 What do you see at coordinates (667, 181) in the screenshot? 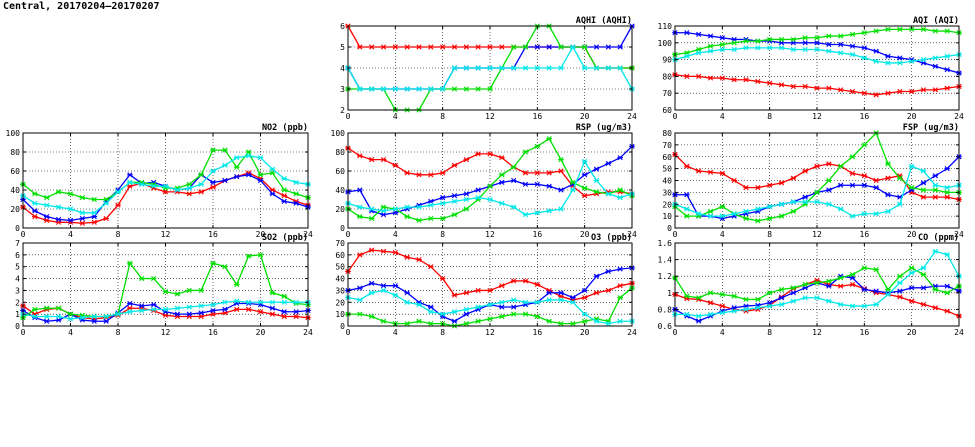
I see `y-tick-label: 40` at bounding box center [667, 181].